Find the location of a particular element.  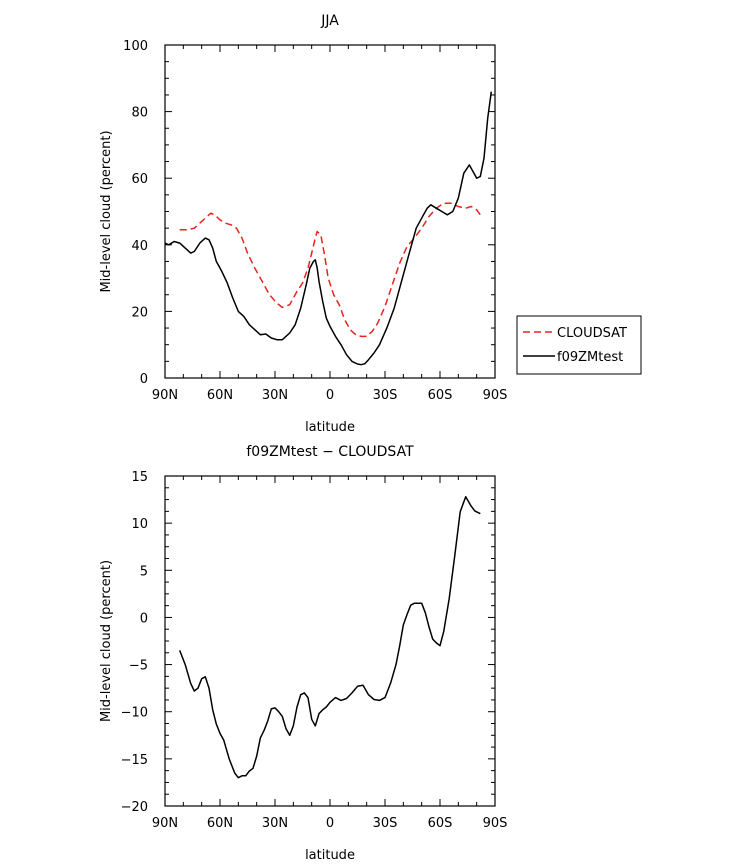

y-tick-label: 60 is located at coordinates (139, 179).